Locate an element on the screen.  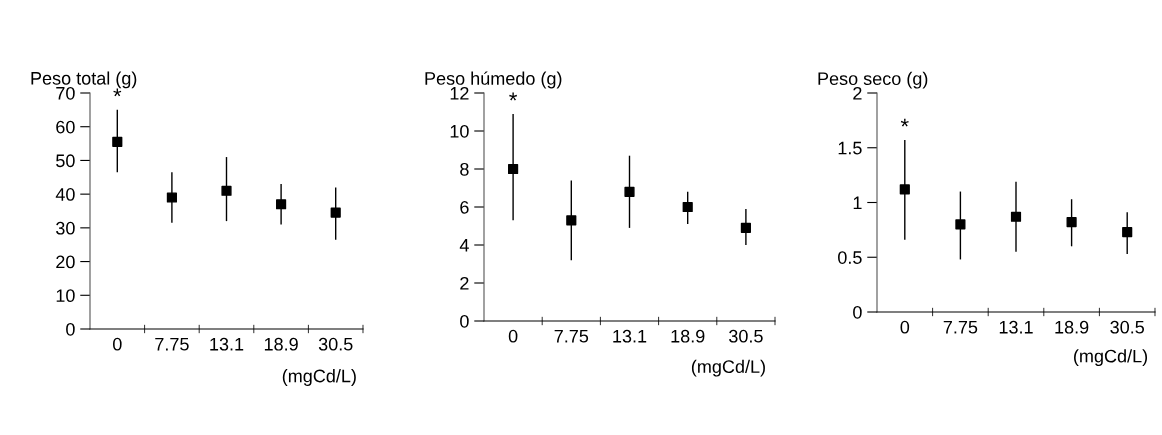
y-tick-label: 1.5 is located at coordinates (850, 148).